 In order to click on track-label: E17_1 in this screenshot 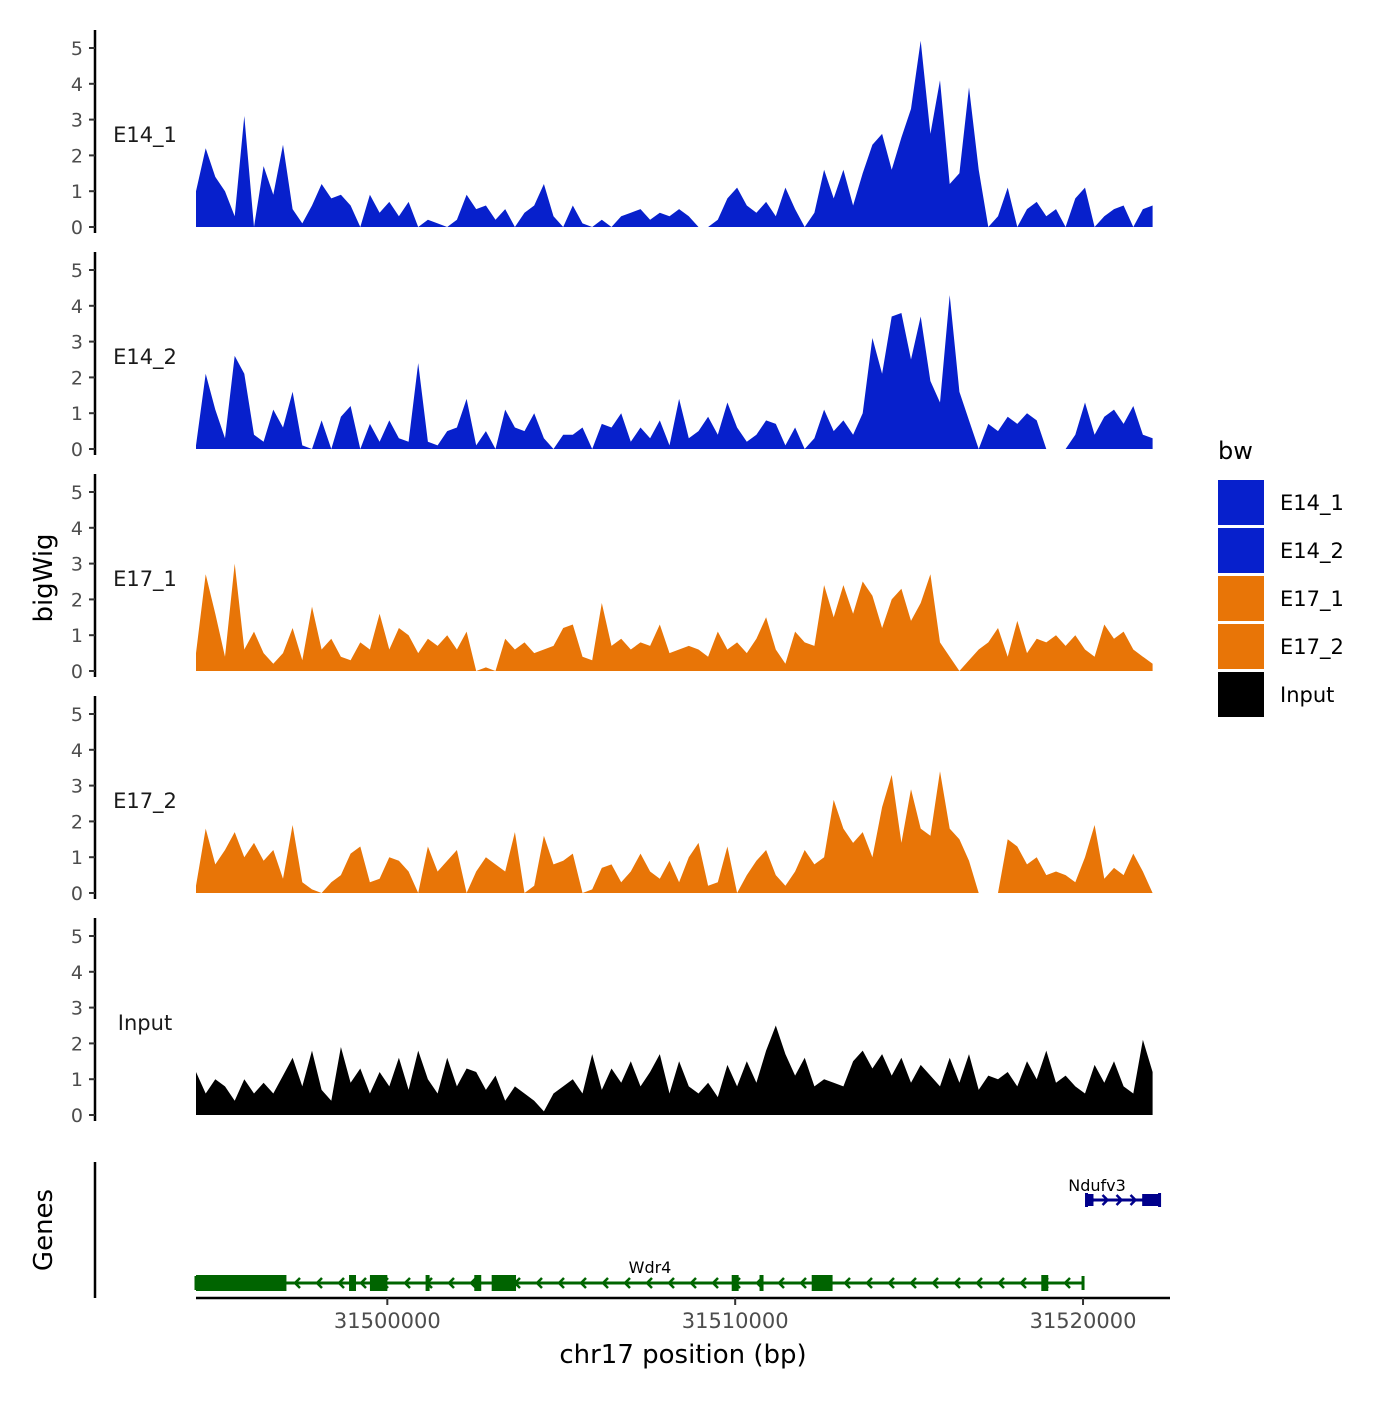, I will do `click(145, 579)`.